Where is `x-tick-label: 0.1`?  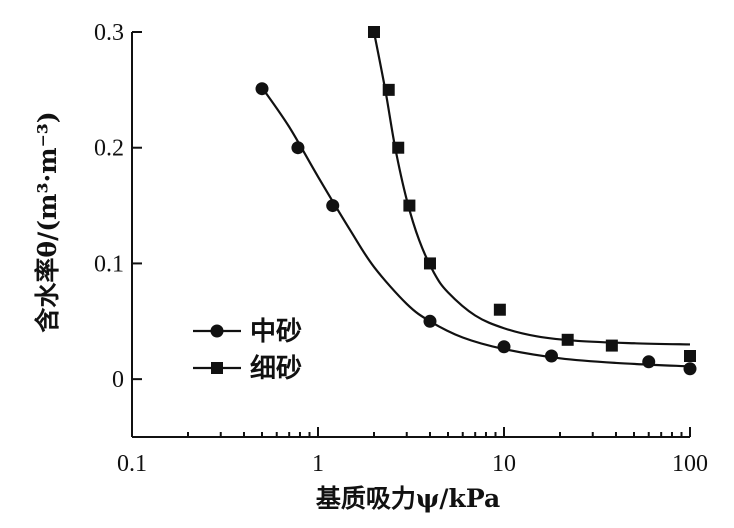
x-tick-label: 0.1 is located at coordinates (132, 464).